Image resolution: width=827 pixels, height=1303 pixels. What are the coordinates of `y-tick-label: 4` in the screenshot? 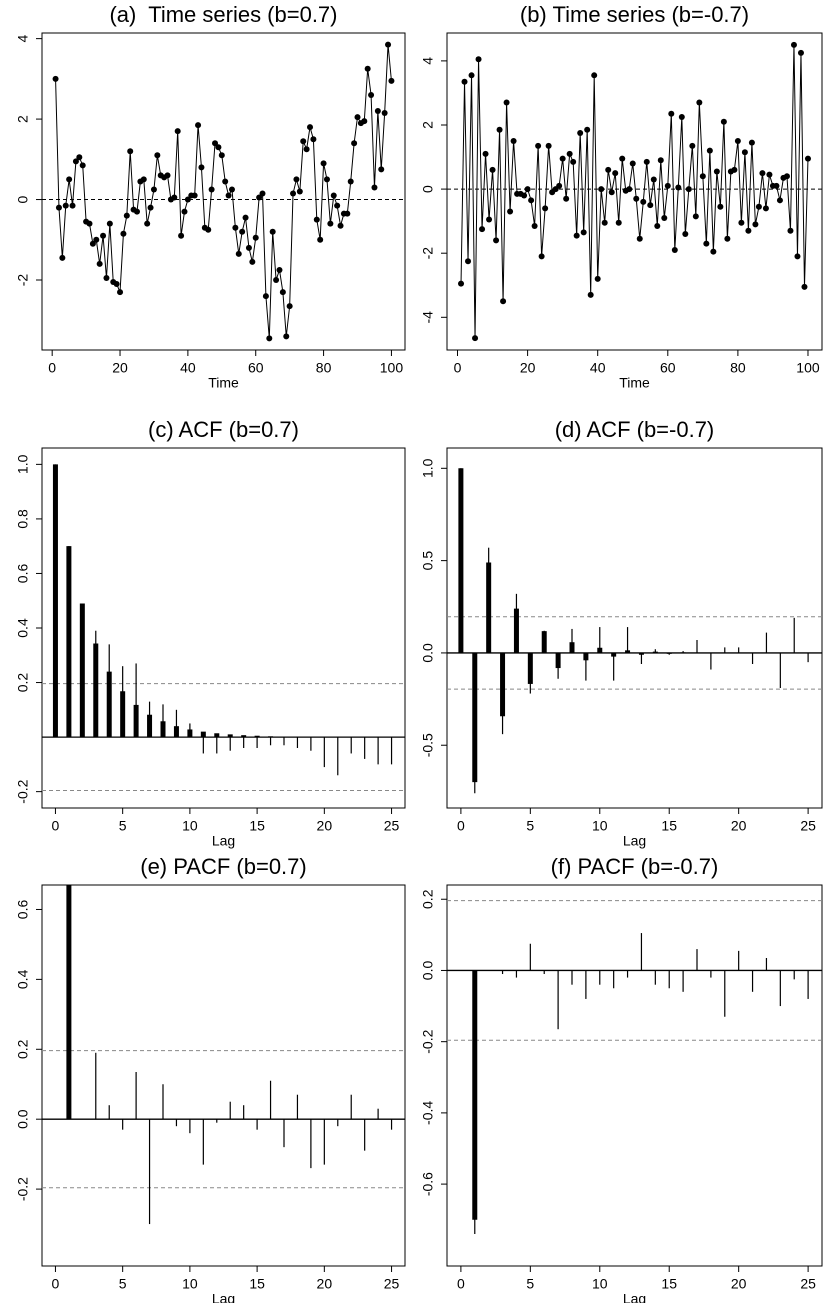 It's located at (428, 61).